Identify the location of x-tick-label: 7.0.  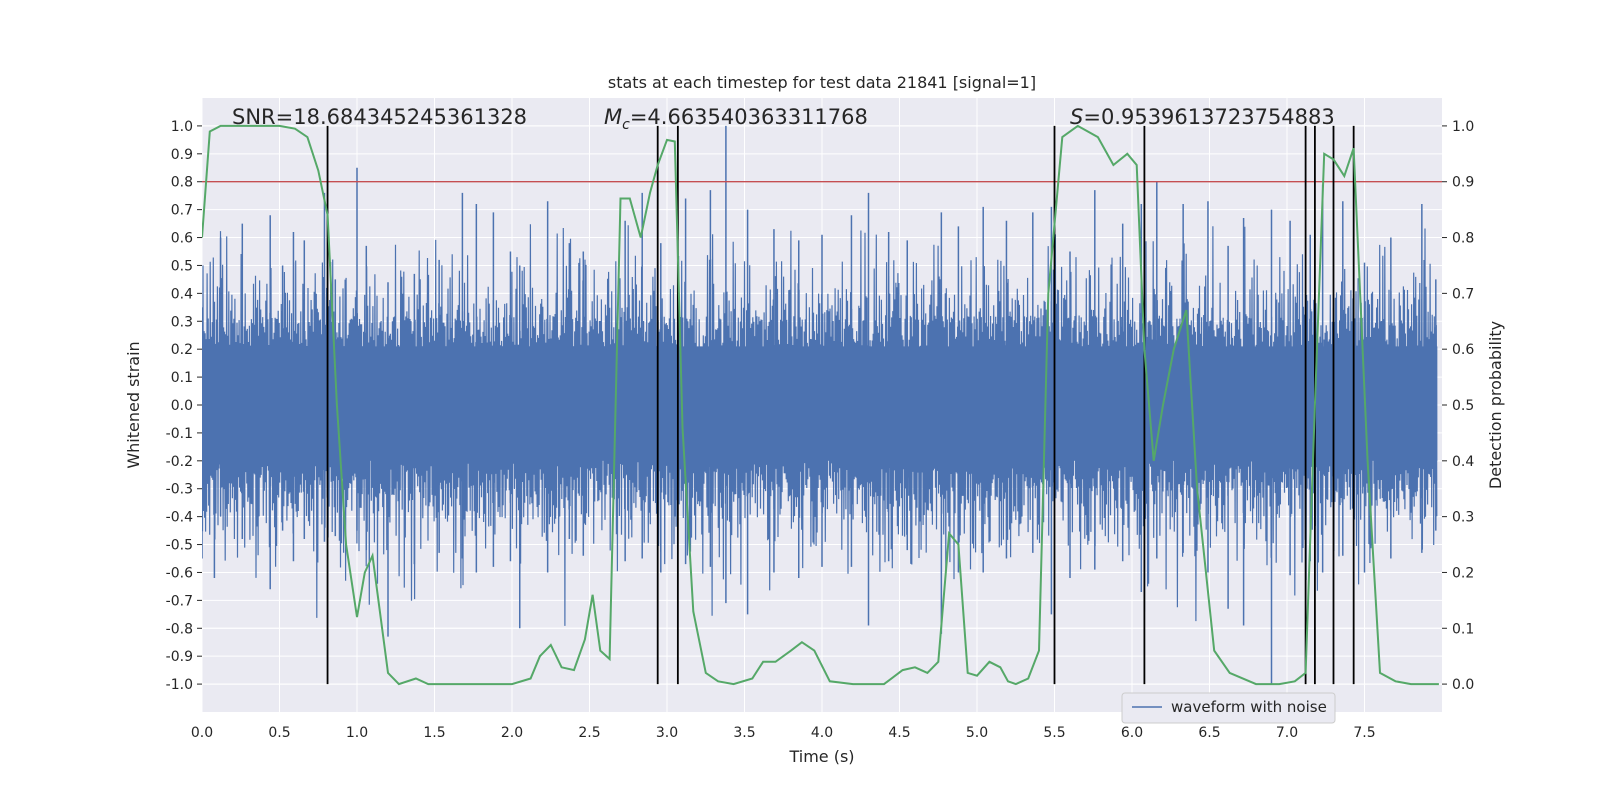
(1287, 733).